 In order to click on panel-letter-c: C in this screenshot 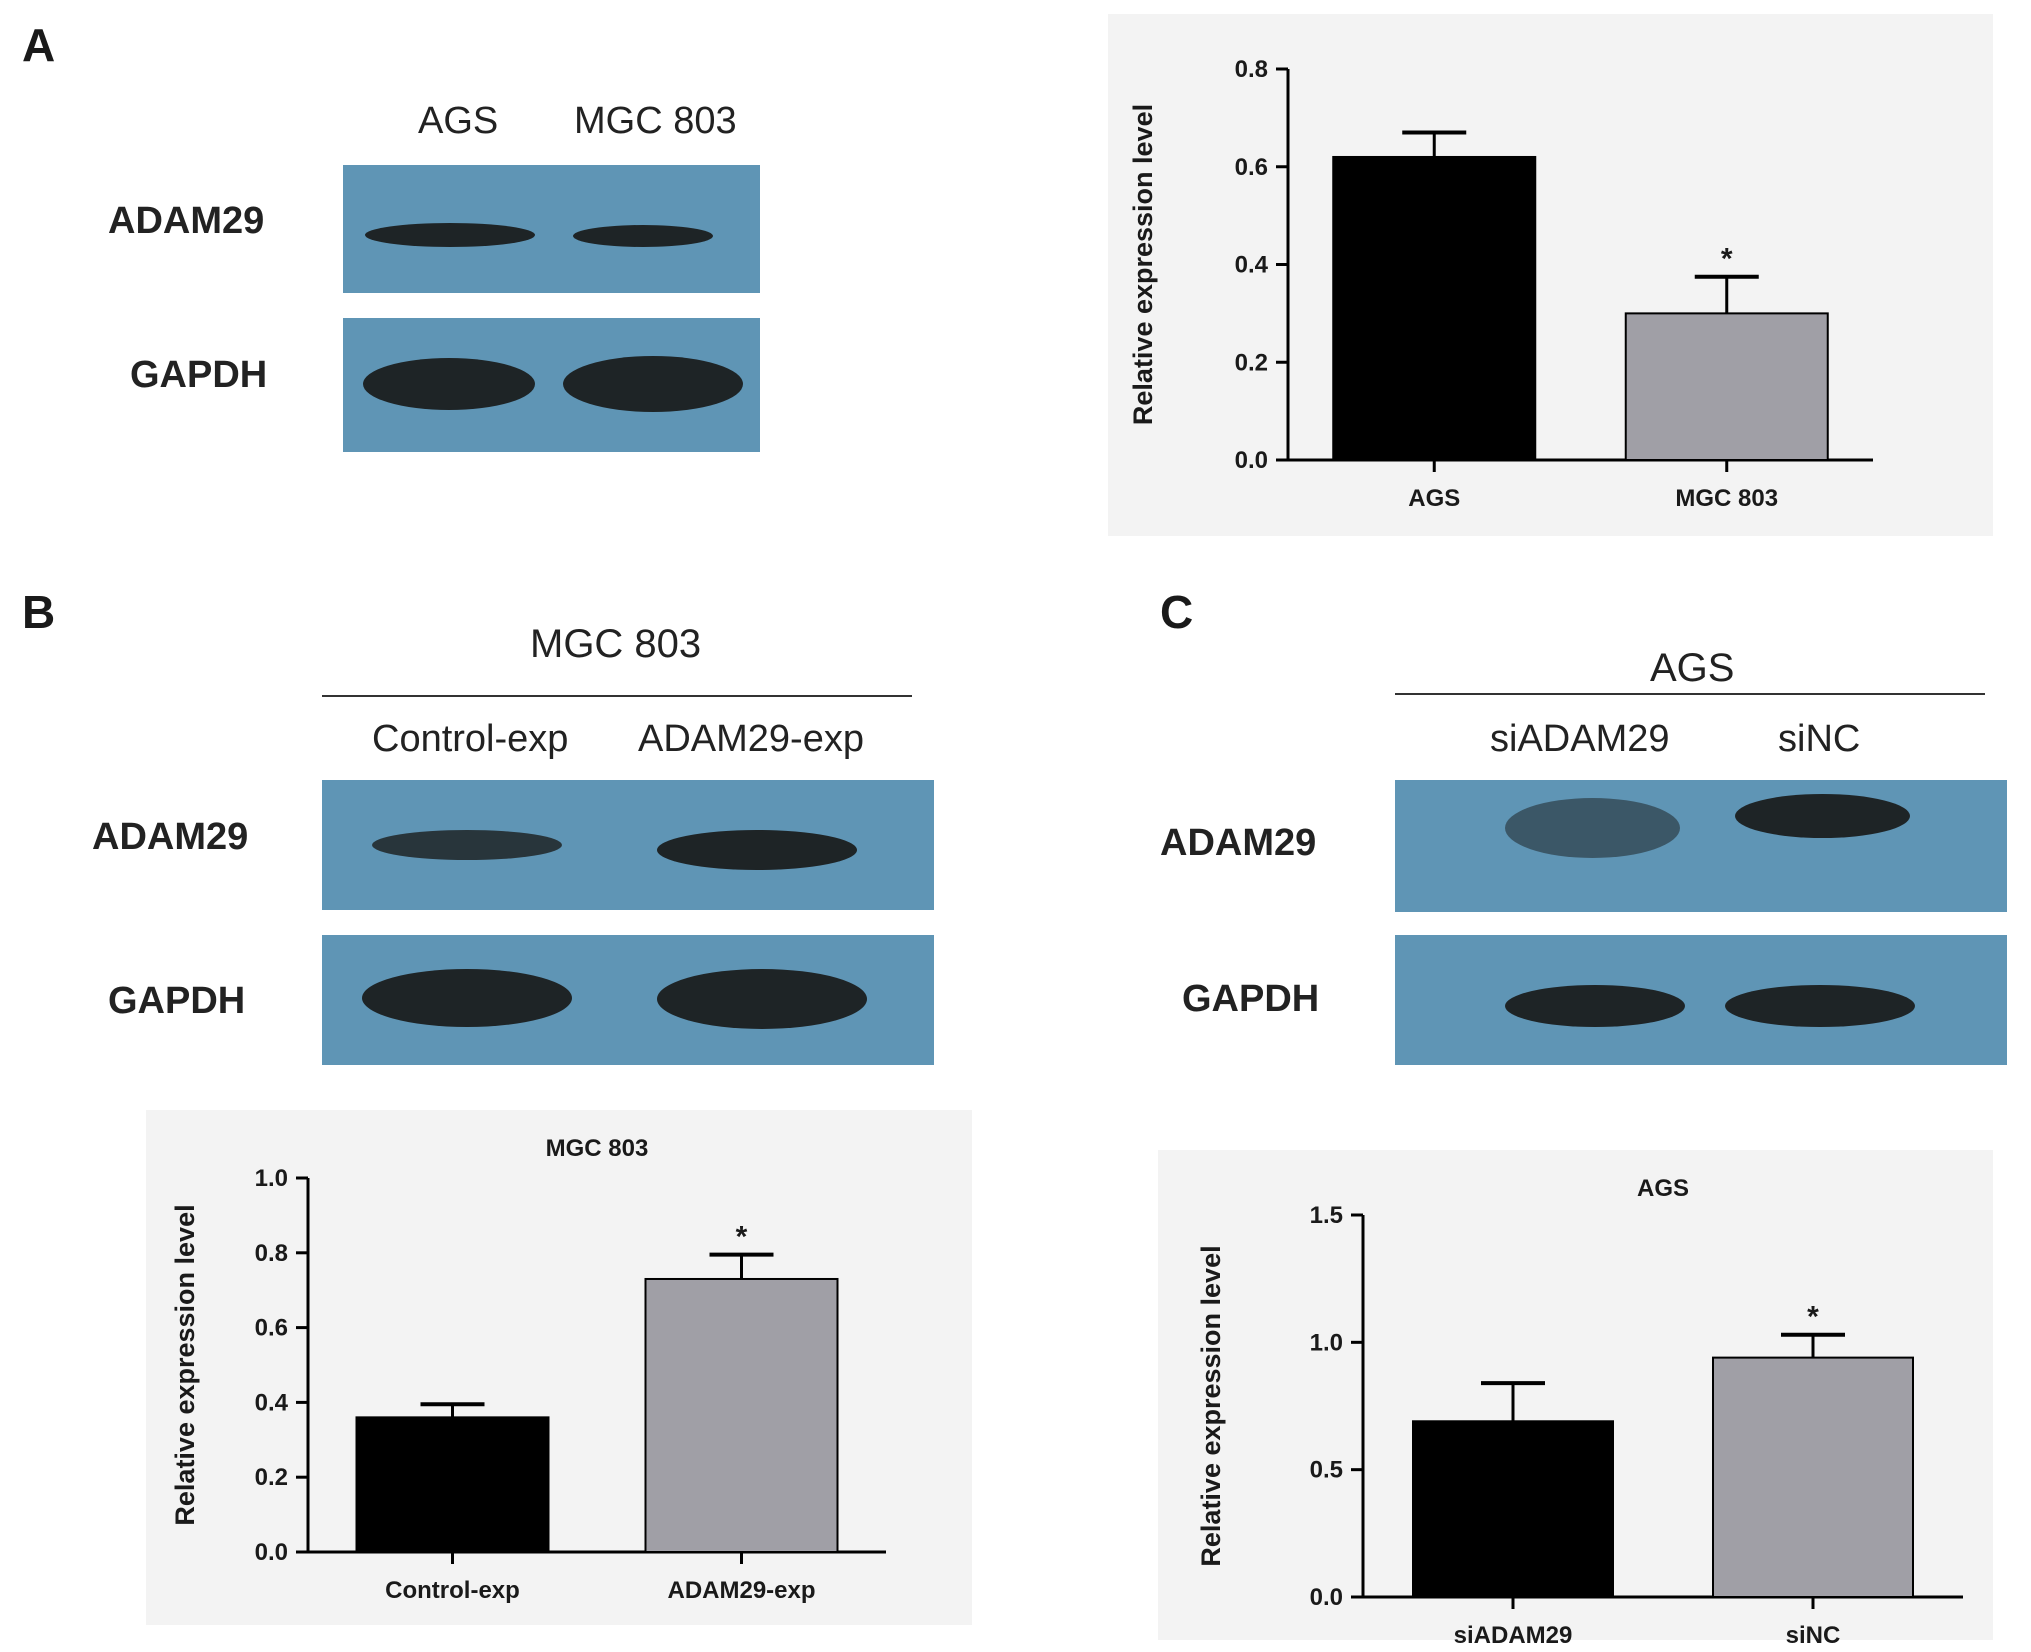, I will do `click(1177, 612)`.